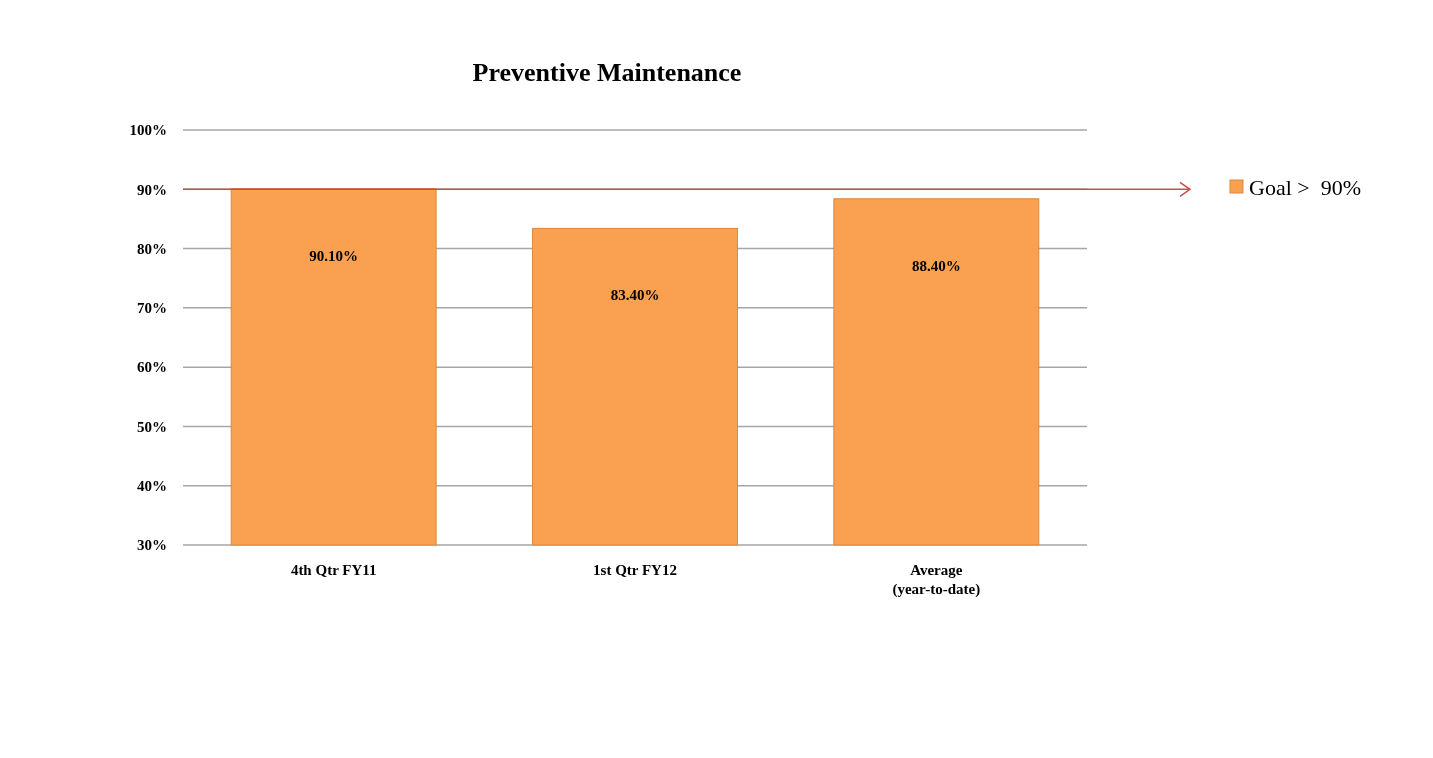 Image resolution: width=1433 pixels, height=758 pixels. I want to click on y-tick-label: 100%, so click(148, 130).